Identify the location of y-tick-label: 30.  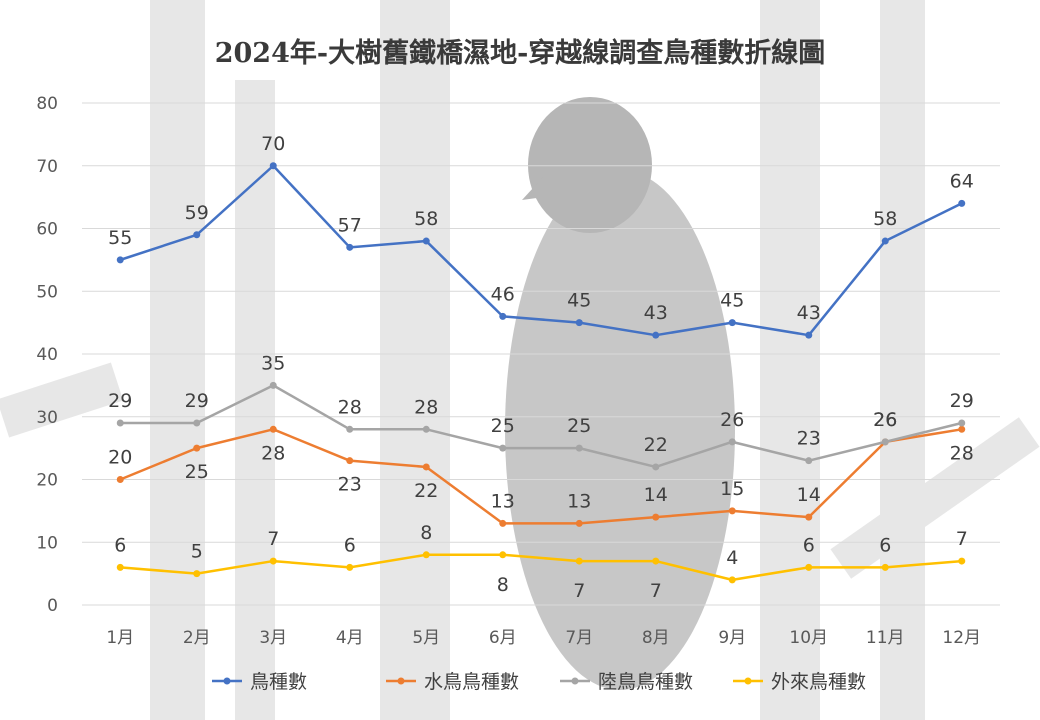
(47, 418).